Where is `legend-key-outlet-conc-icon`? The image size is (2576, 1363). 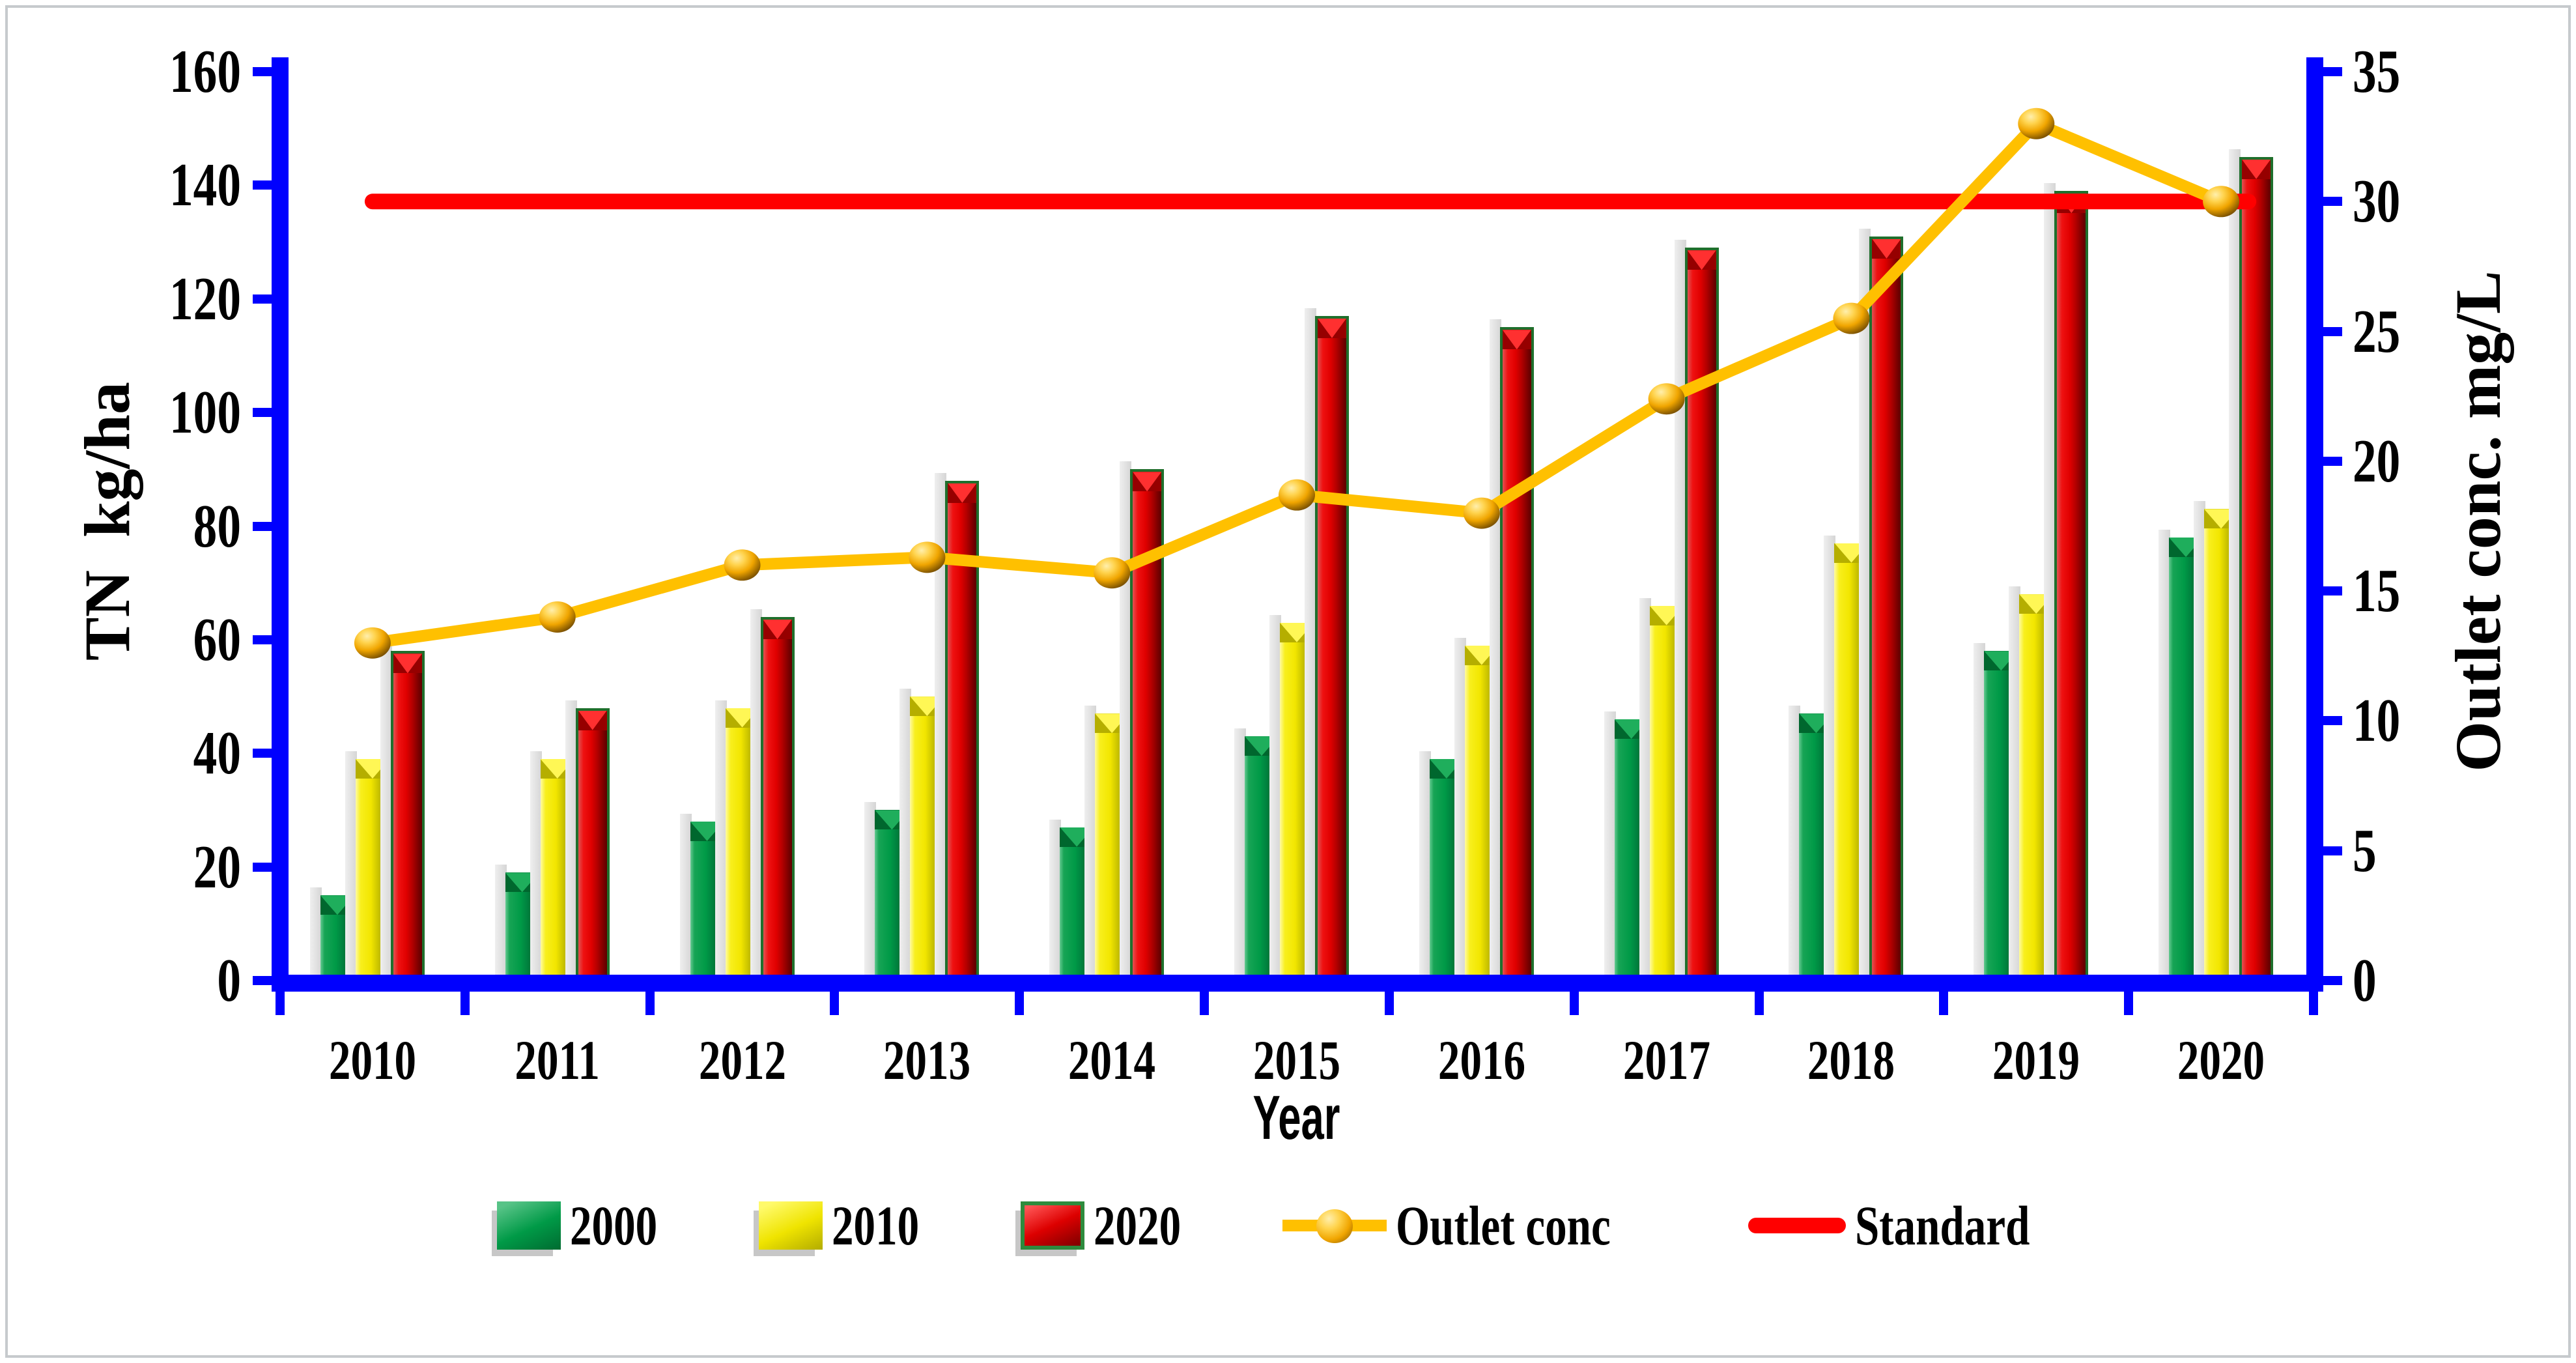
legend-key-outlet-conc-icon is located at coordinates (1334, 1225).